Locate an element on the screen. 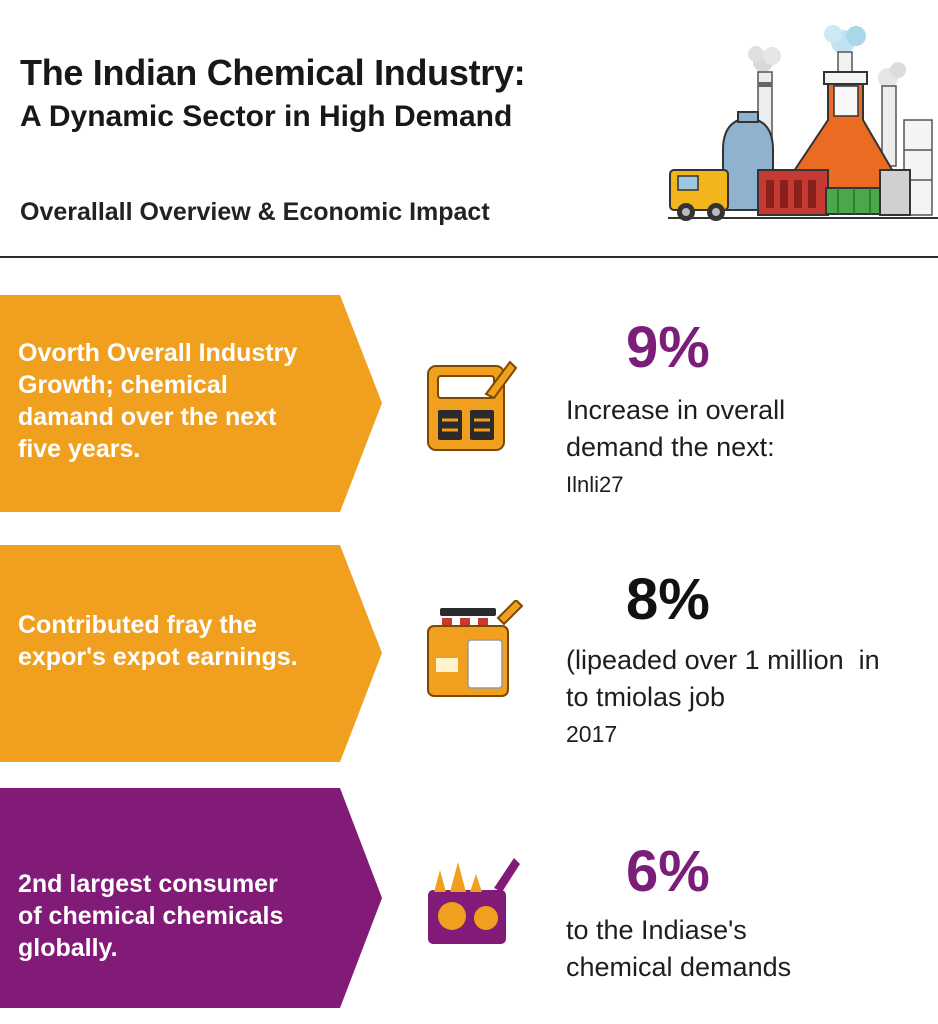  stat-line: 2017 is located at coordinates (592, 734).